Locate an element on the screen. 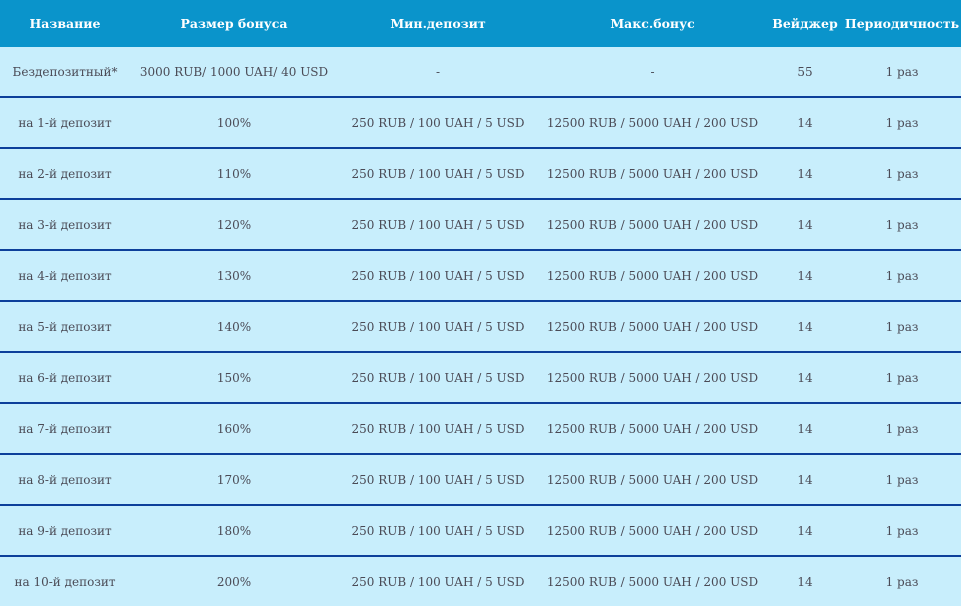 This screenshot has width=961, height=606. cell-bonus-size: 110% is located at coordinates (234, 174).